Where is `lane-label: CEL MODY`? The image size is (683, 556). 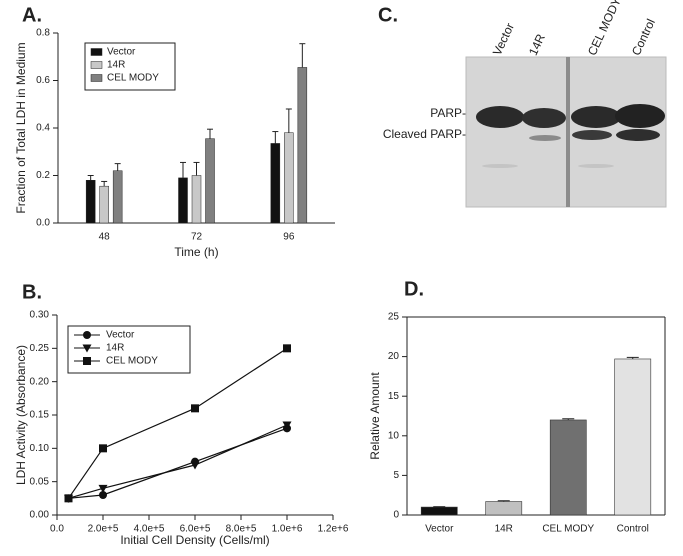 lane-label: CEL MODY is located at coordinates (604, 29).